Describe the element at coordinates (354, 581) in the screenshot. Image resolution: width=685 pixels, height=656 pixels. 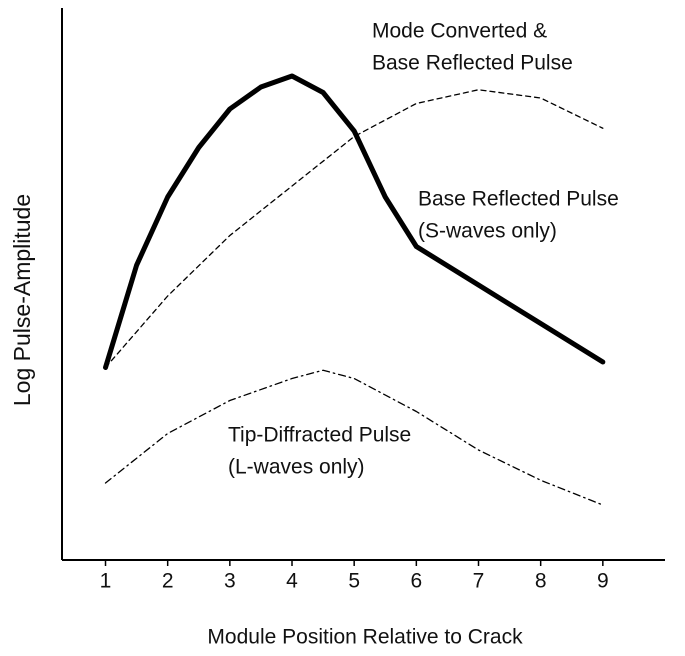
I see `x-tick-label: 5` at that location.